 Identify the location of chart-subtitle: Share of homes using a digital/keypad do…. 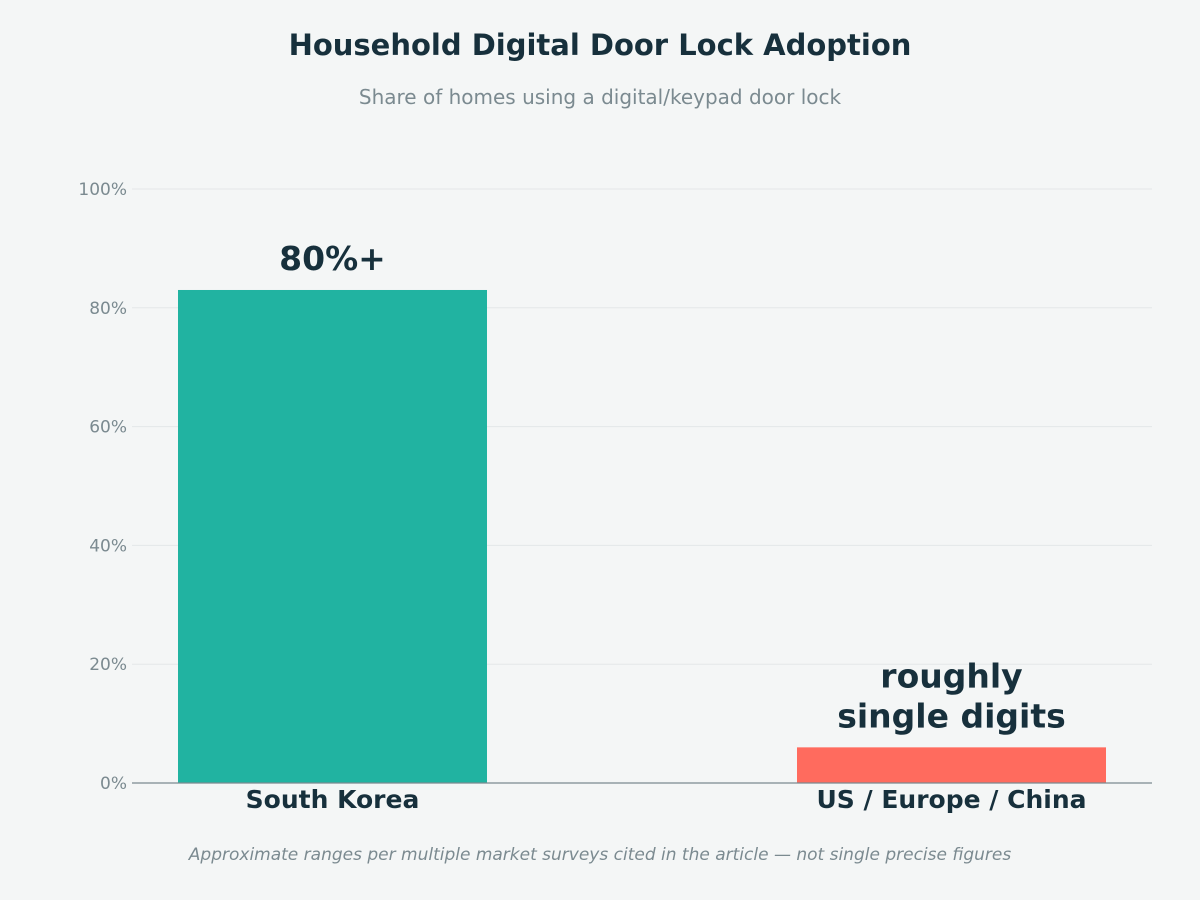
(600, 97).